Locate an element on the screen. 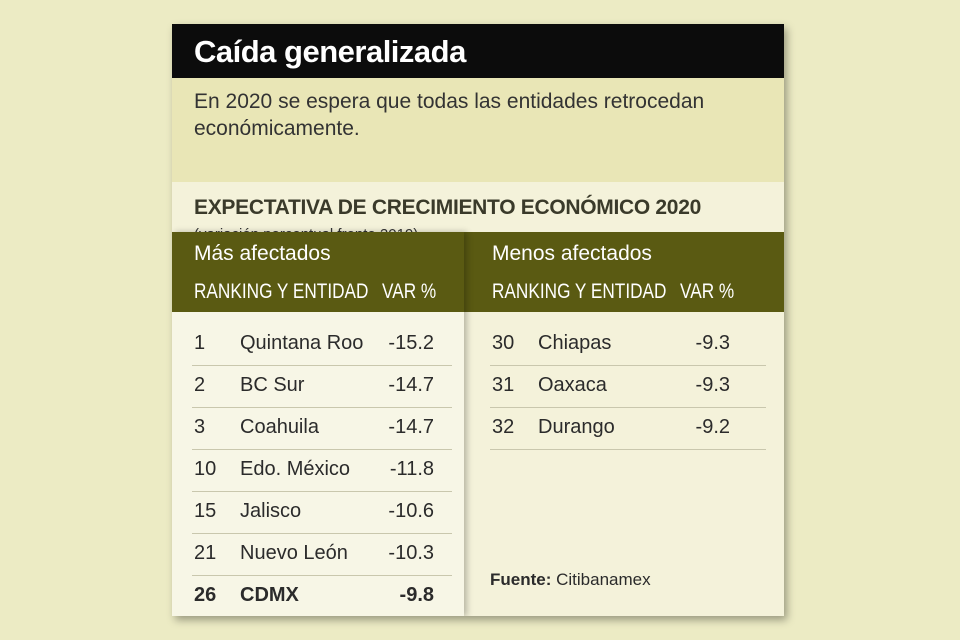  table-row: 1 Quintana Roo -15.2 is located at coordinates (322, 345).